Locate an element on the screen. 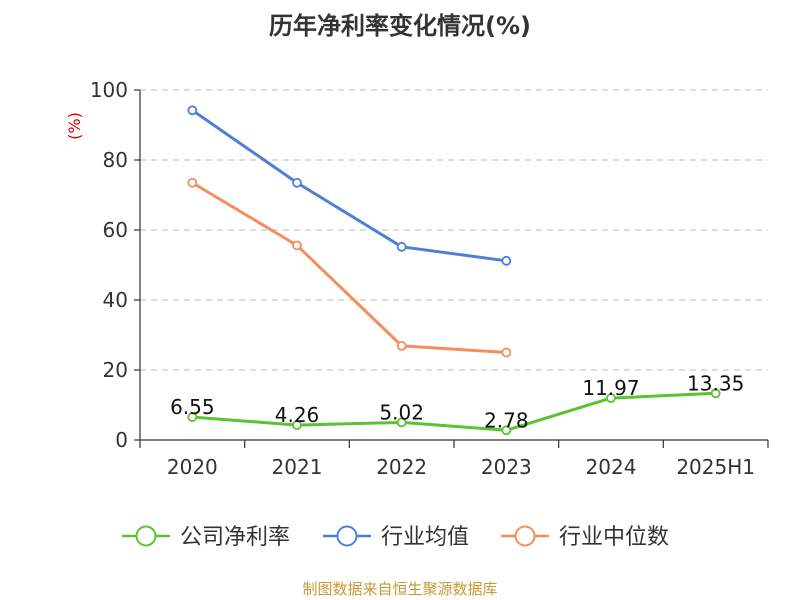 The width and height of the screenshot is (800, 600). data-label: 2.78 is located at coordinates (506, 420).